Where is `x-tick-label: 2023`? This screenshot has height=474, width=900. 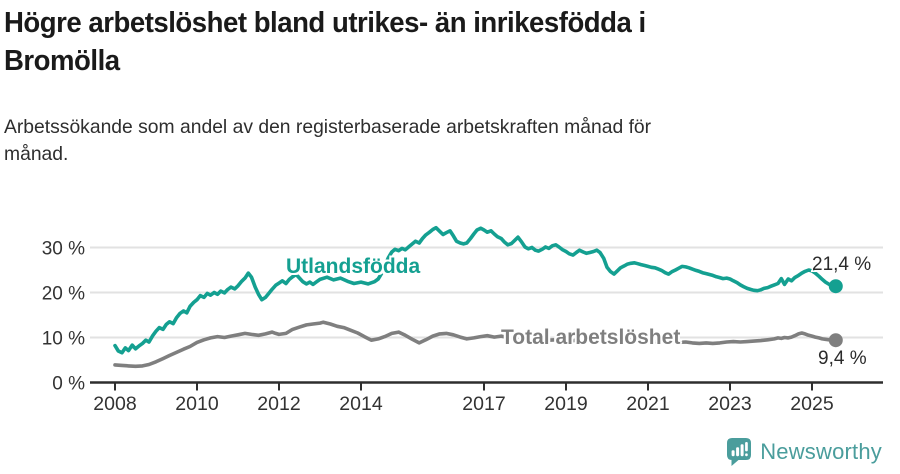
x-tick-label: 2023 is located at coordinates (729, 404).